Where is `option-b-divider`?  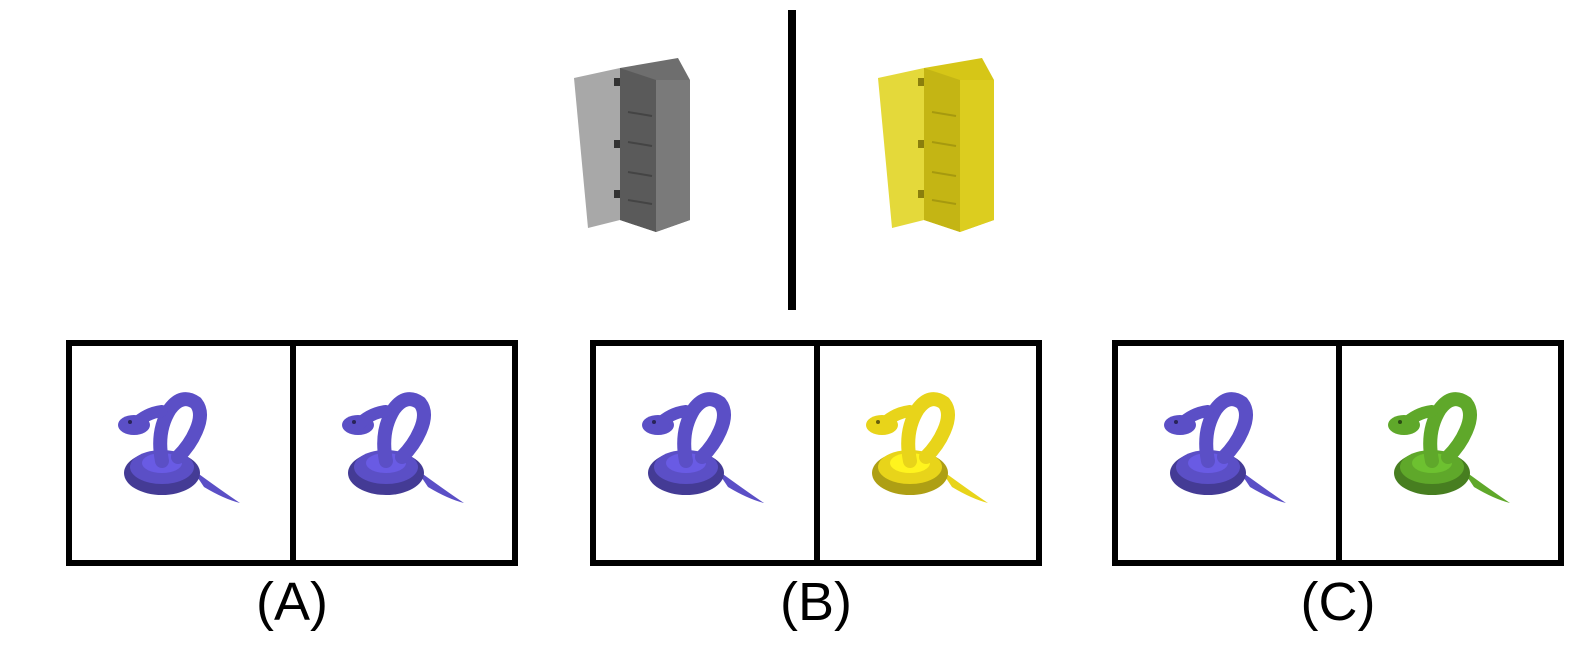 option-b-divider is located at coordinates (817, 453).